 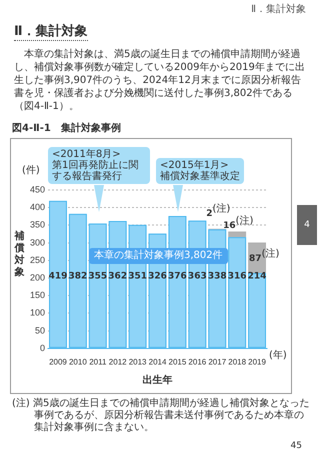 What do you see at coordinates (157, 277) in the screenshot?
I see `data-label: 326` at bounding box center [157, 277].